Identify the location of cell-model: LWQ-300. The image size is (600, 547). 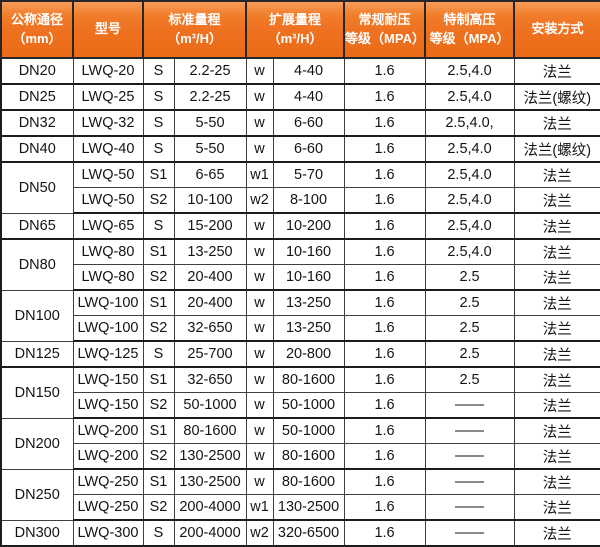
(108, 533).